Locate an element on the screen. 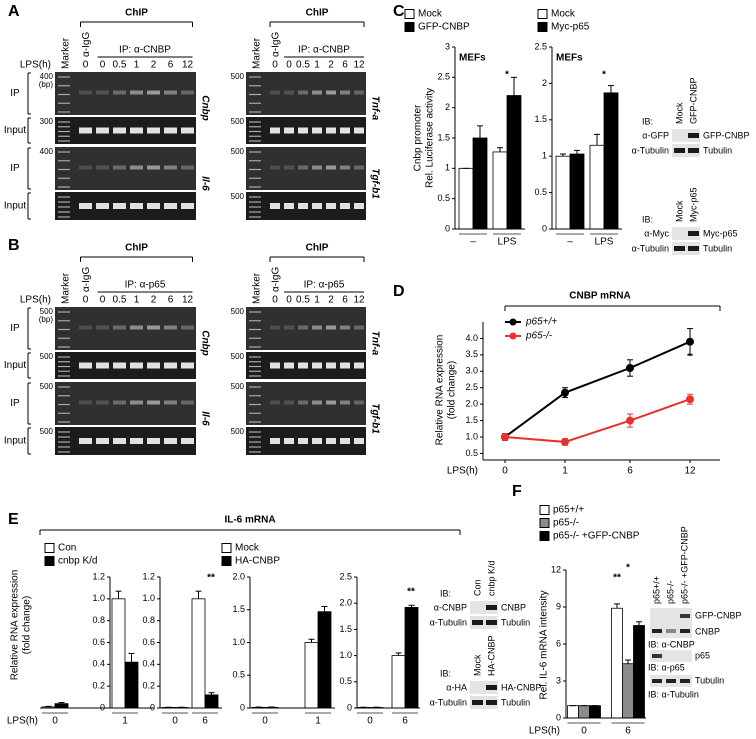 The height and width of the screenshot is (739, 756). lane-label: 6 is located at coordinates (171, 65).